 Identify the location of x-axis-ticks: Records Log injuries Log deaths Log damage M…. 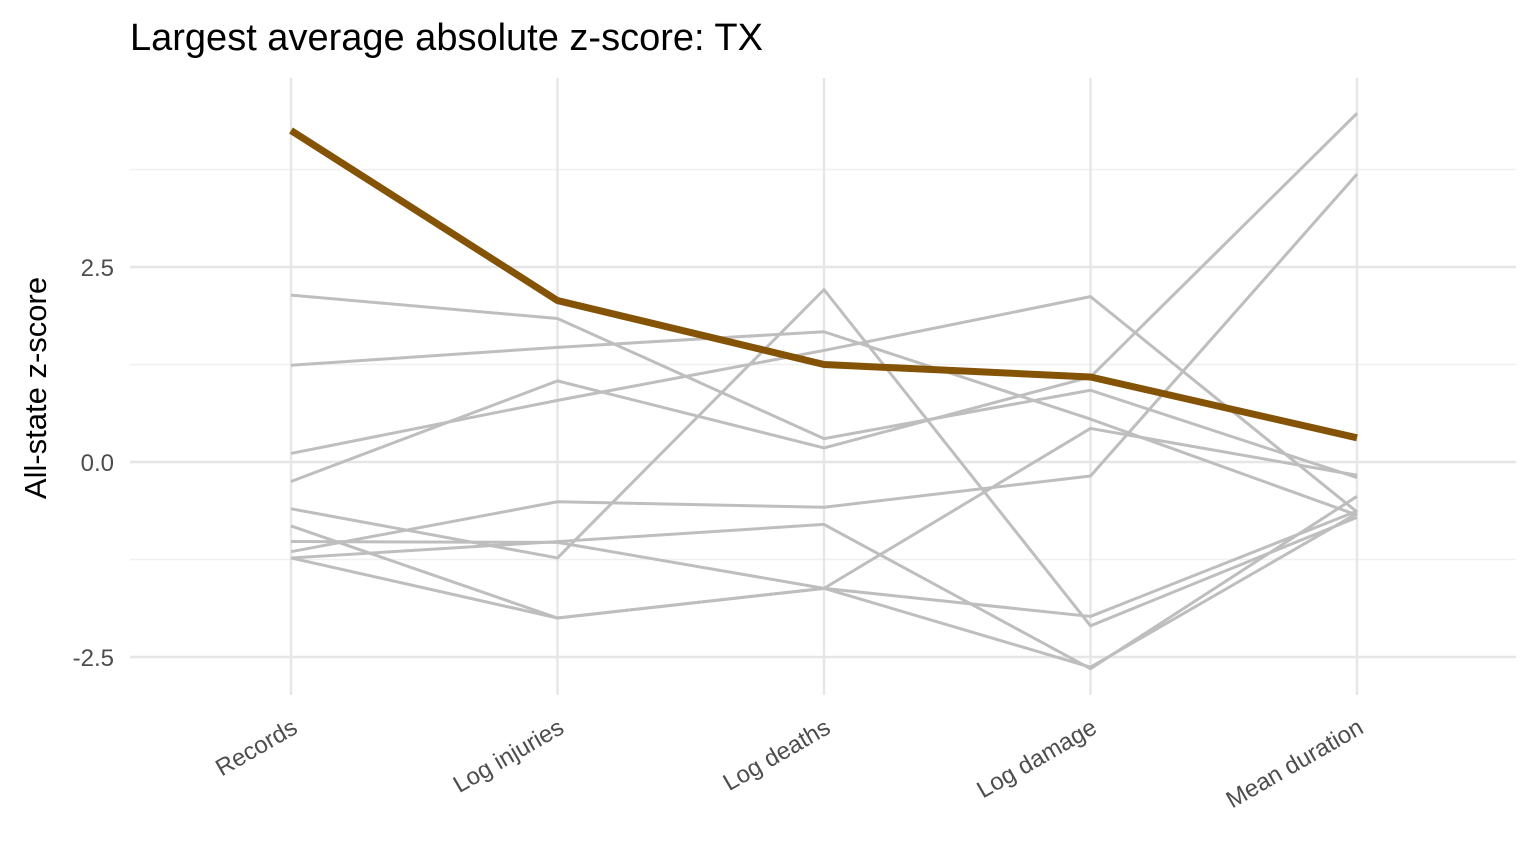
(789, 764).